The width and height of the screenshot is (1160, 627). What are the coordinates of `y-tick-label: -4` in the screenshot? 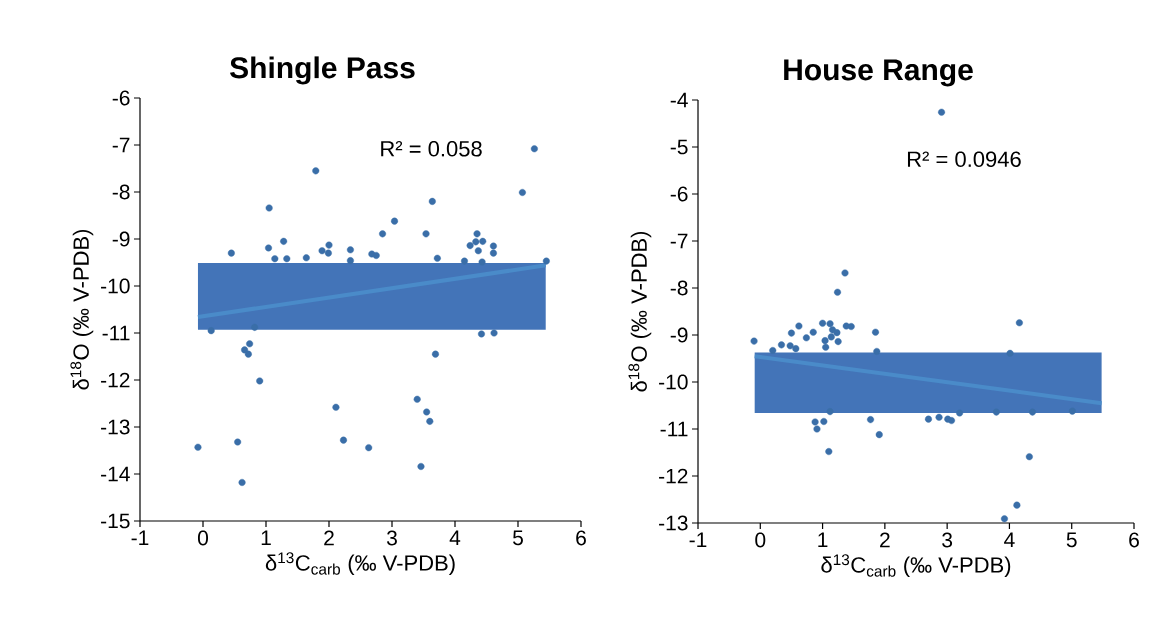 It's located at (679, 100).